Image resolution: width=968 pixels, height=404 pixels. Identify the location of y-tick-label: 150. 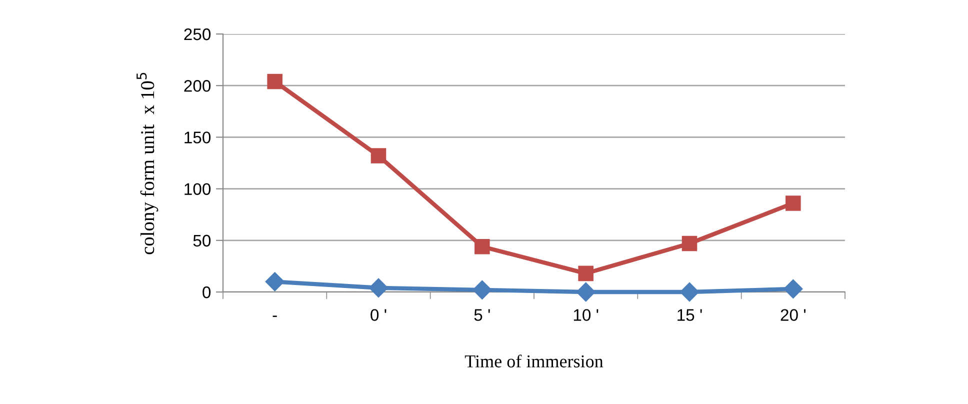
(197, 138).